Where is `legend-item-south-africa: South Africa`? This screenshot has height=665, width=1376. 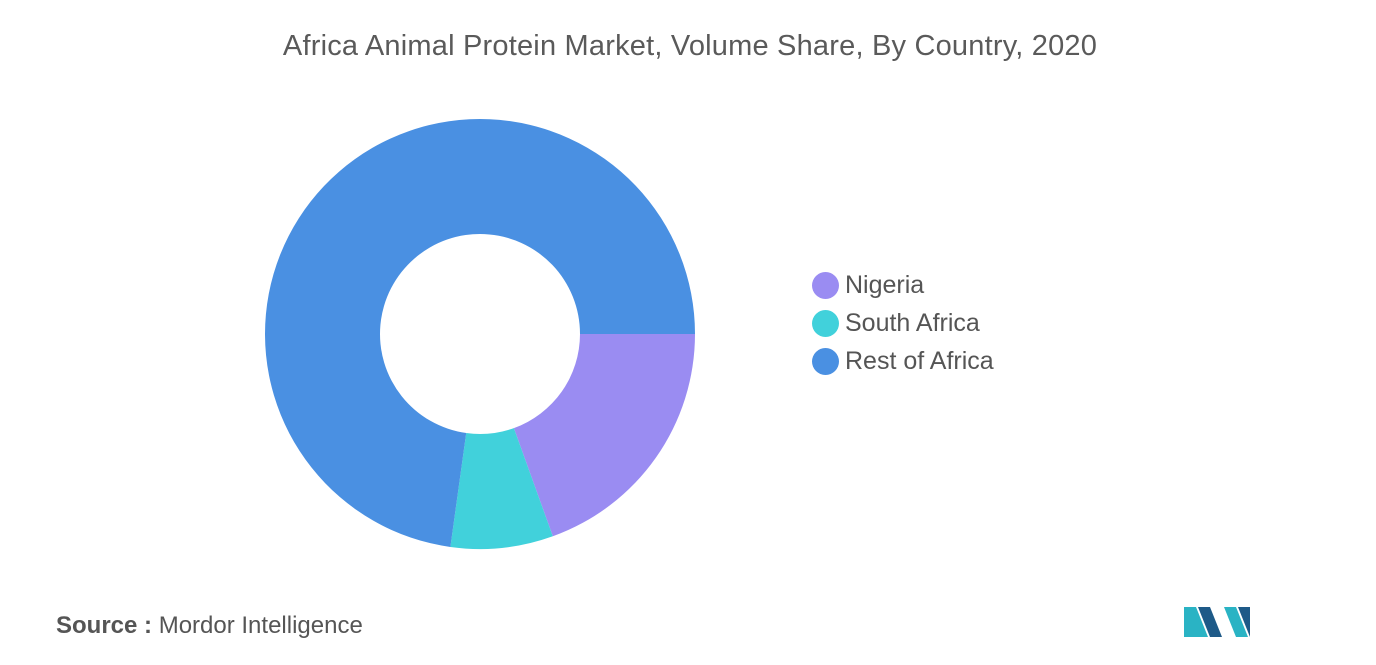
legend-item-south-africa: South Africa is located at coordinates (903, 323).